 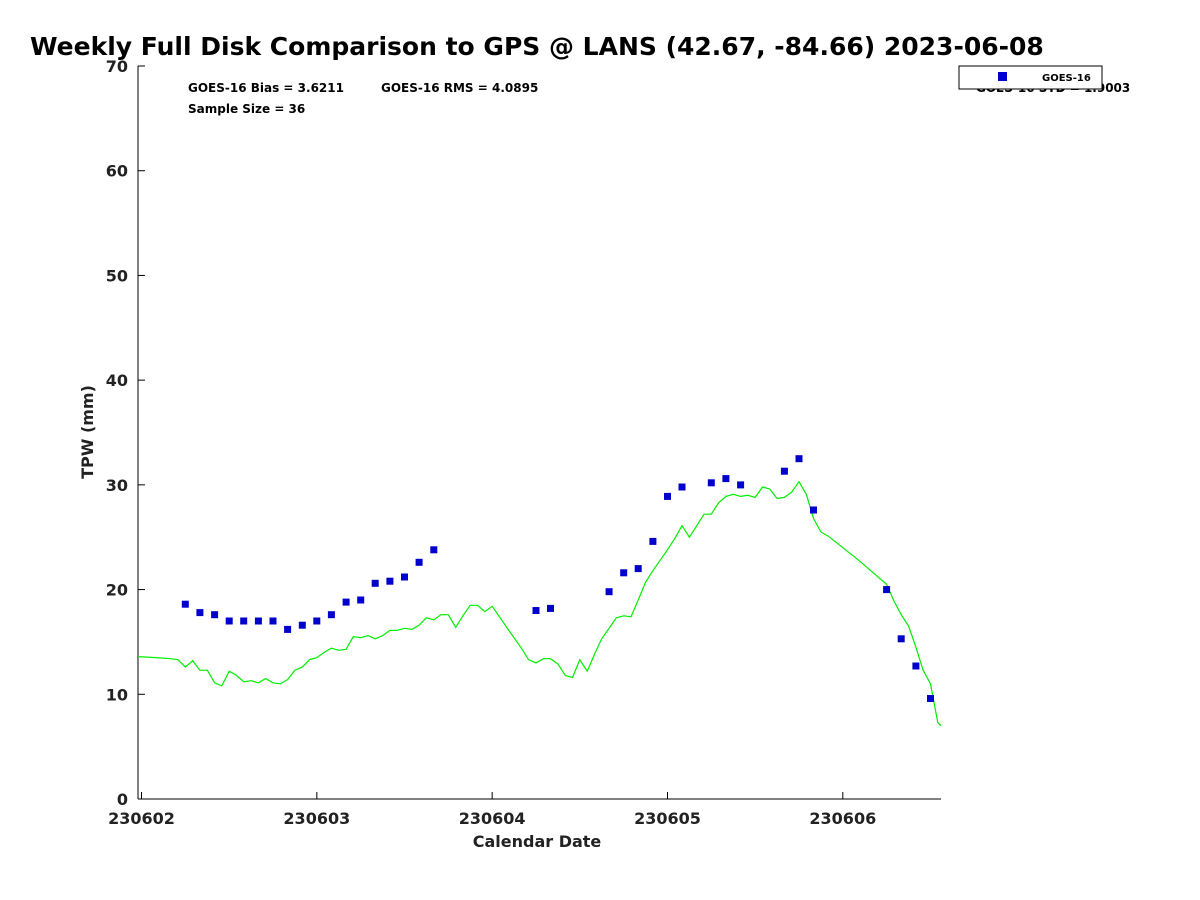 I want to click on y-tick-label: 40, so click(x=117, y=380).